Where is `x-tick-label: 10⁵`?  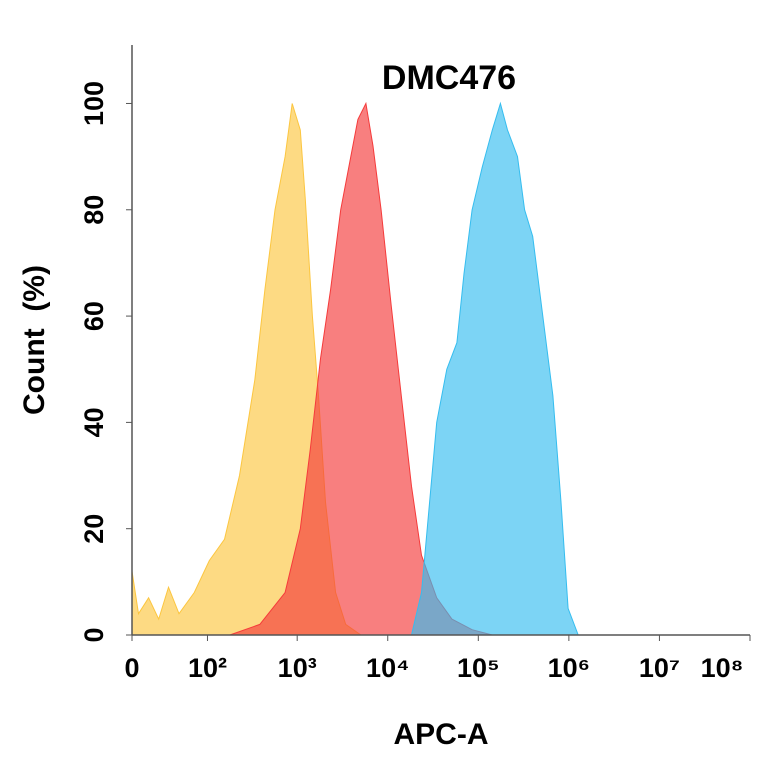
x-tick-label: 10⁵ is located at coordinates (478, 668).